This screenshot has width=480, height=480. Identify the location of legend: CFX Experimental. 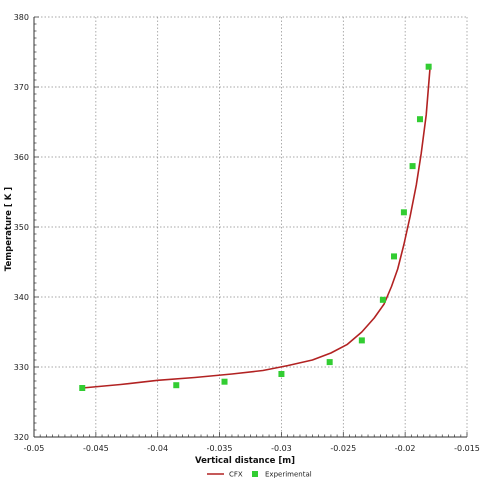
(259, 475).